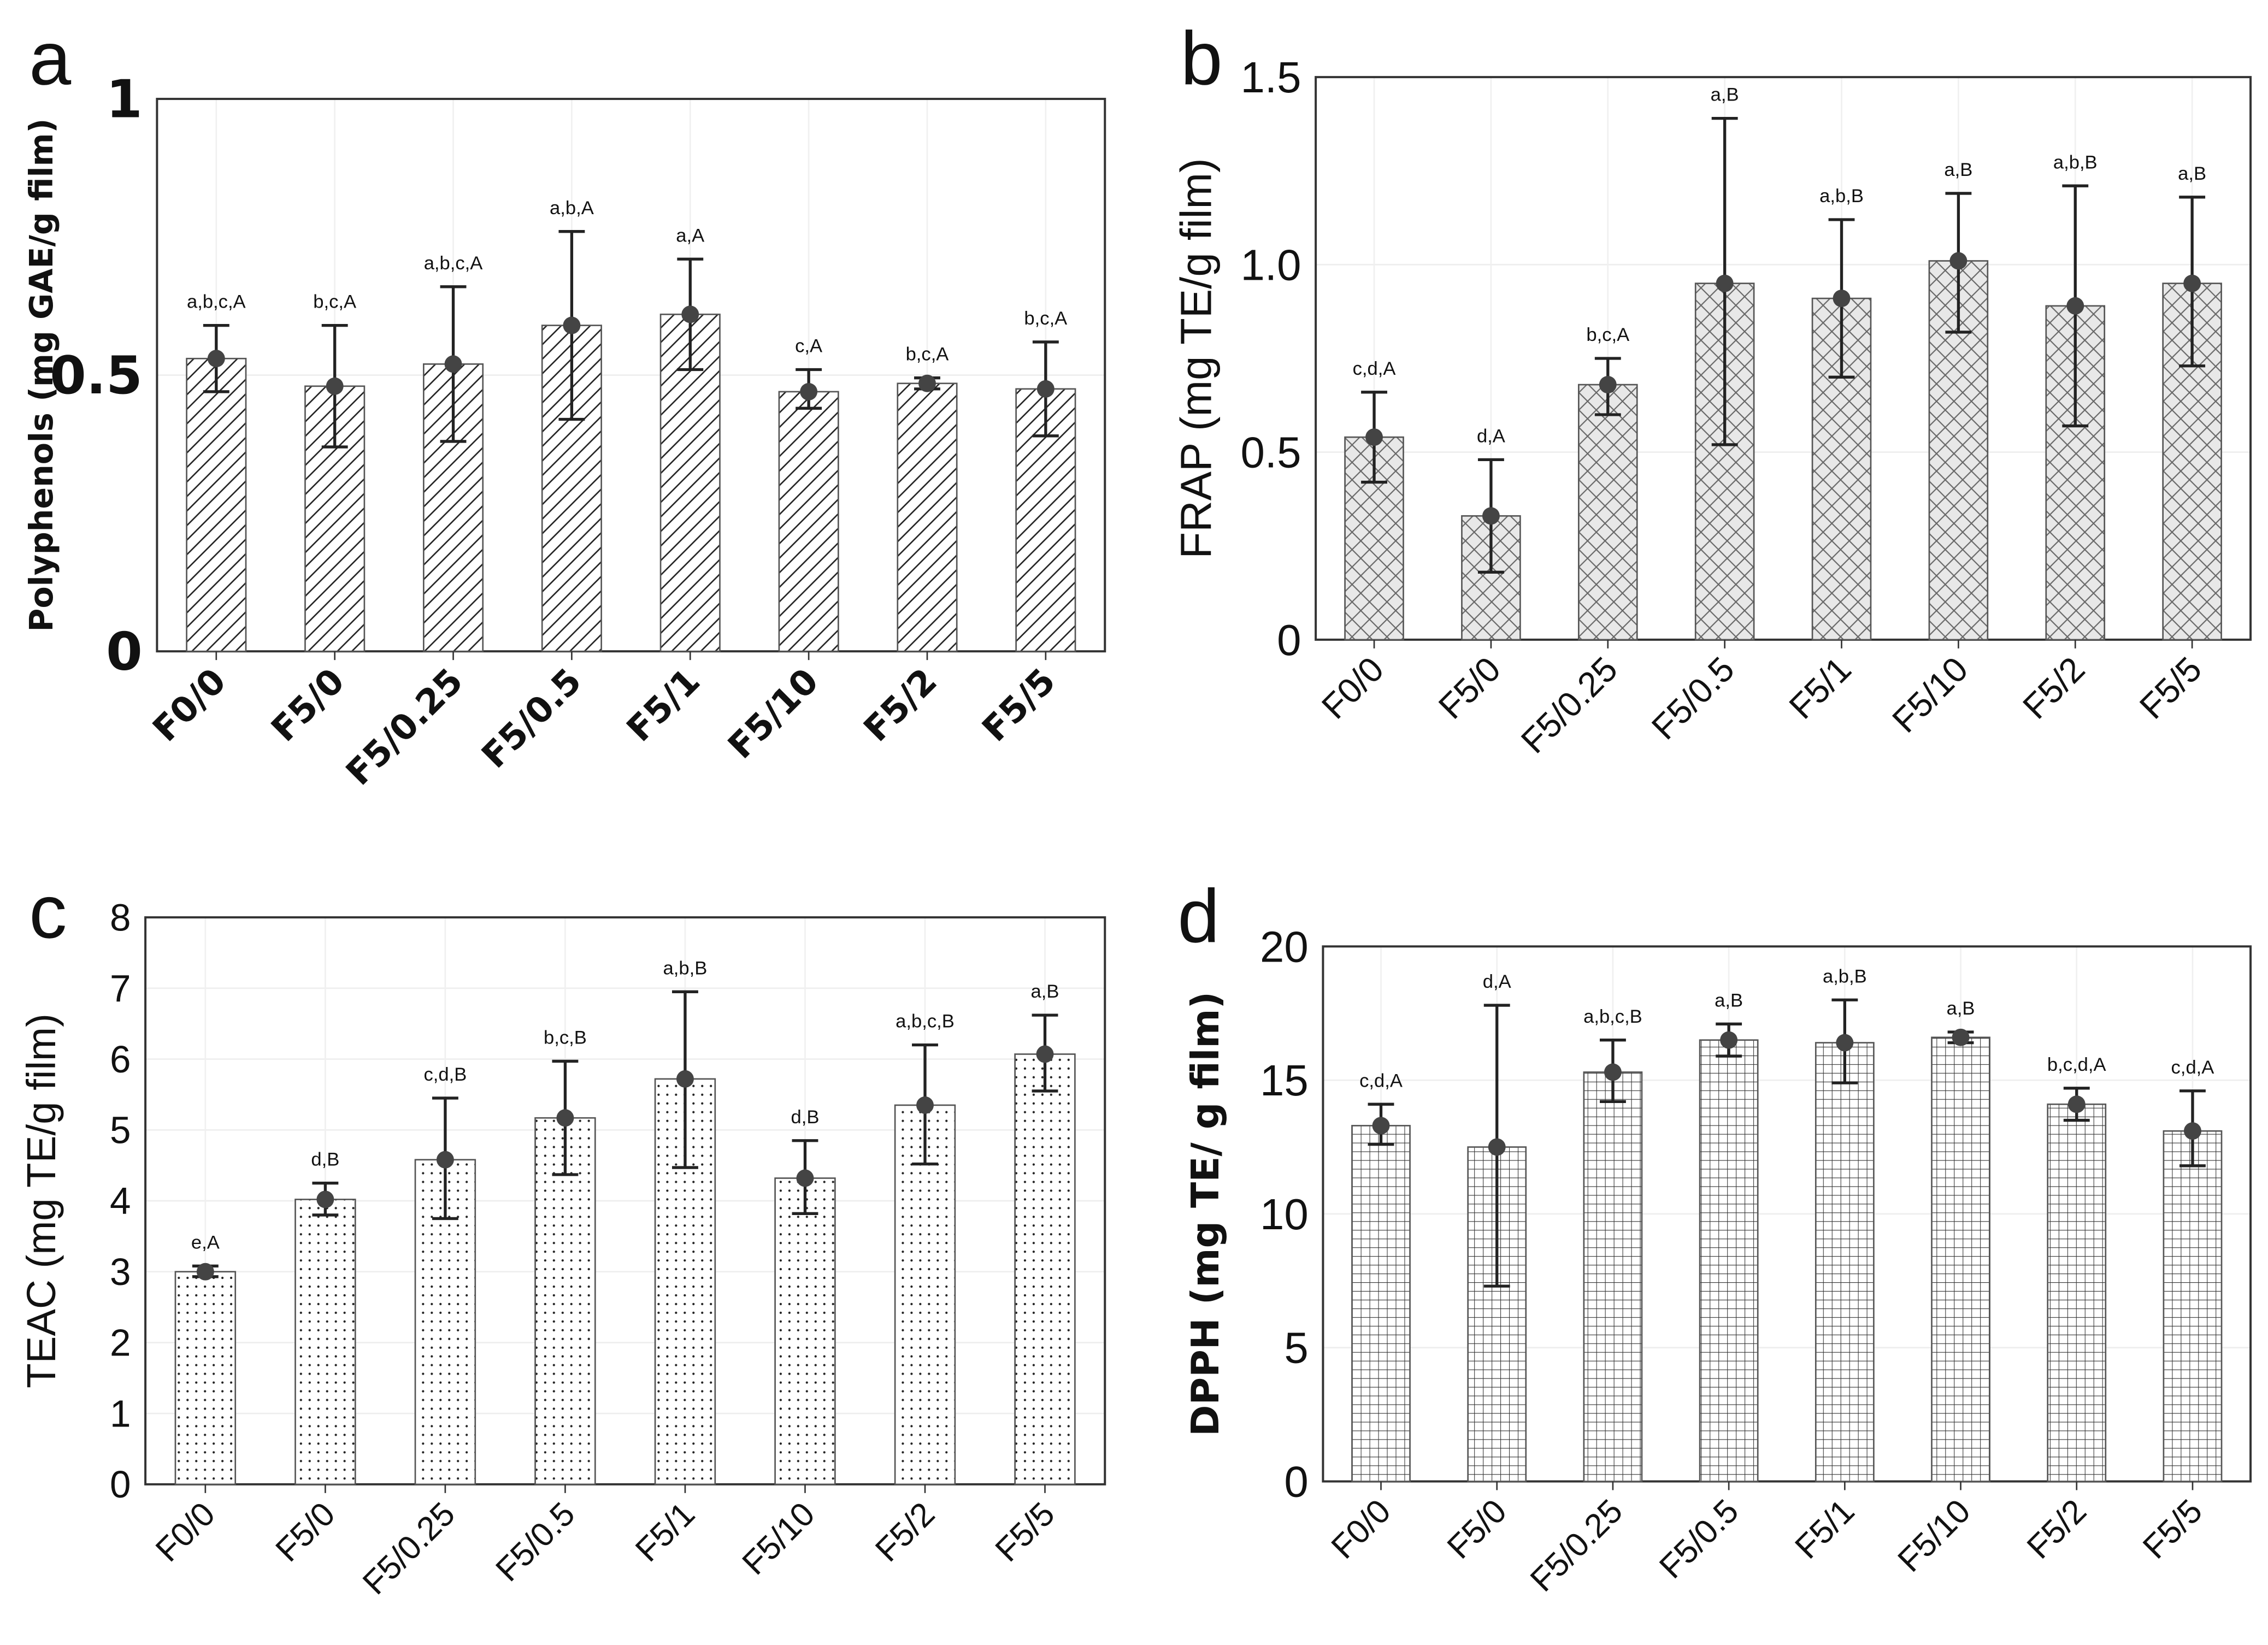 This screenshot has width=2268, height=1645. What do you see at coordinates (205, 1242) in the screenshot?
I see `significance-label: e,A` at bounding box center [205, 1242].